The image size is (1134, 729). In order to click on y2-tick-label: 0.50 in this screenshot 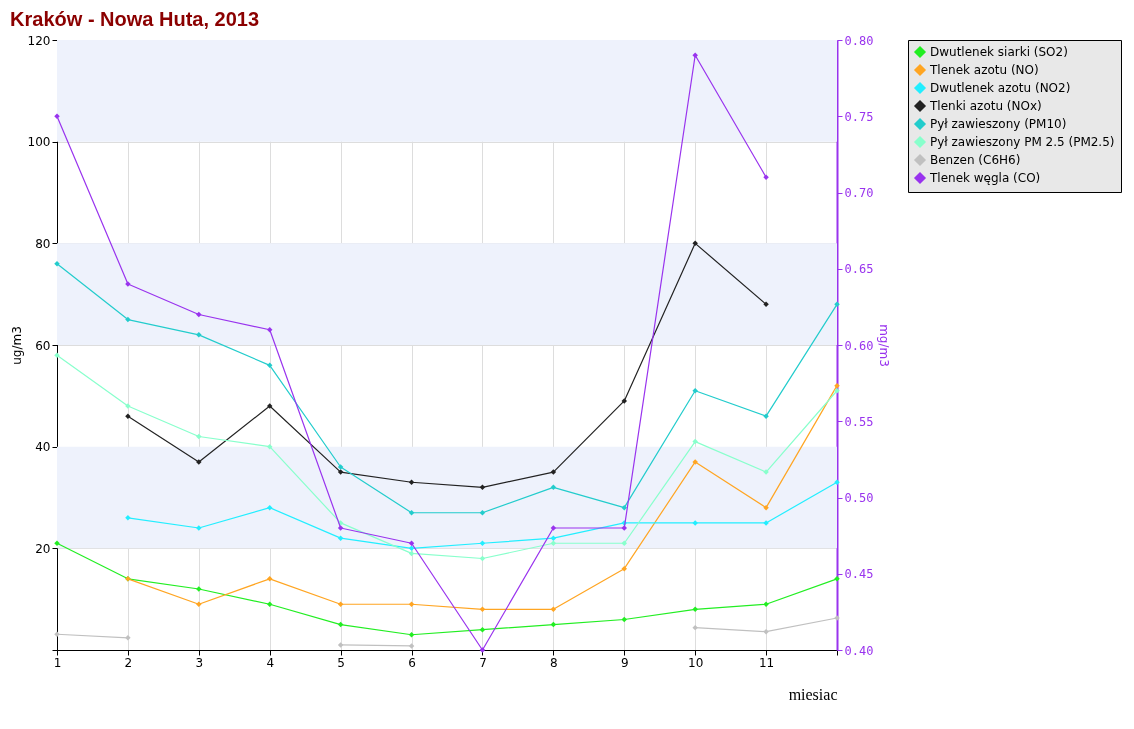, I will do `click(859, 498)`.